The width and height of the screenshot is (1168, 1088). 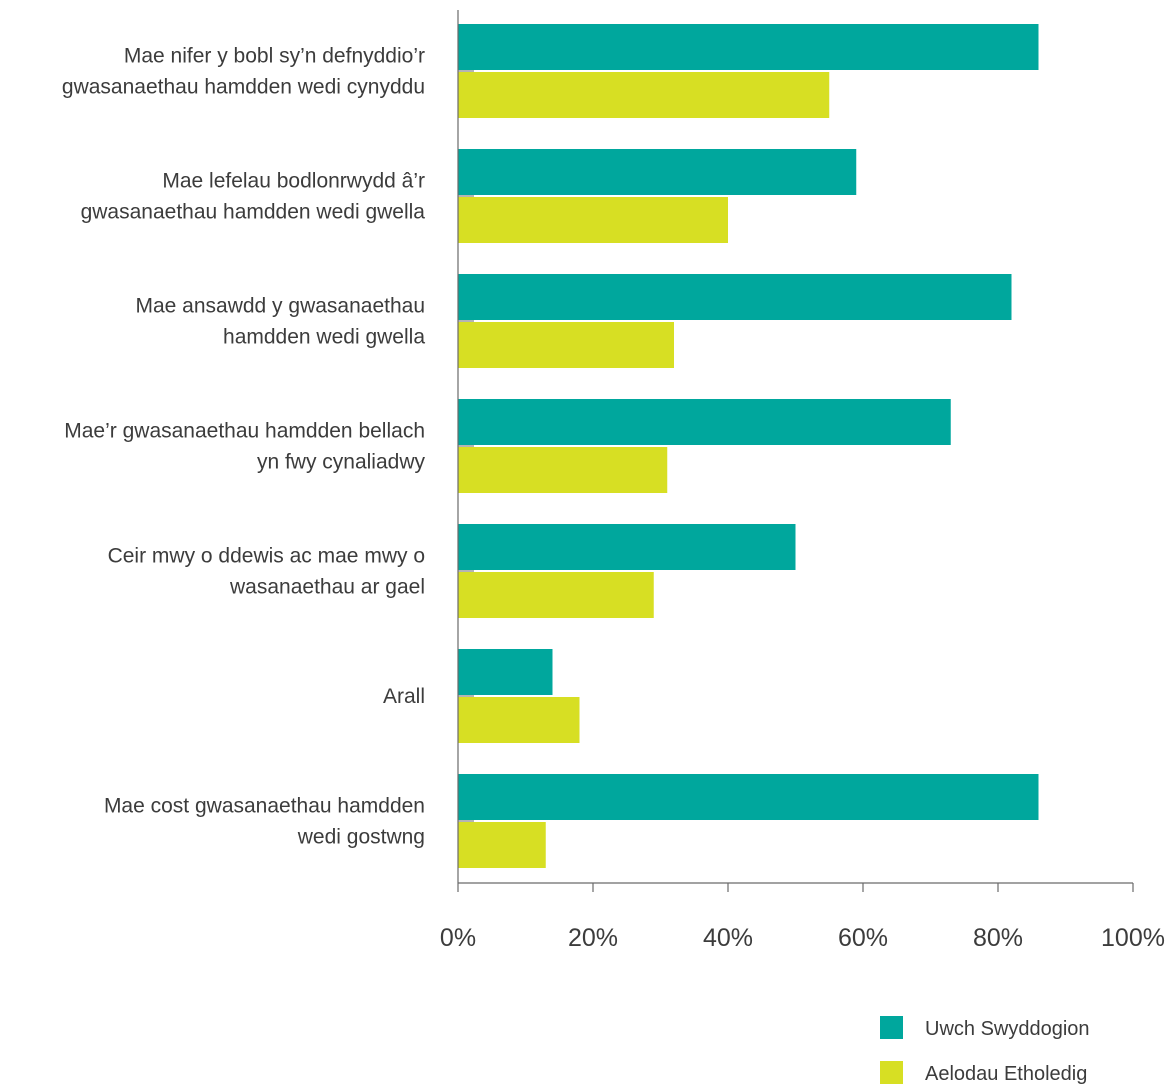 What do you see at coordinates (264, 806) in the screenshot?
I see `category-label: Mae cost gwasanaethau hamdden` at bounding box center [264, 806].